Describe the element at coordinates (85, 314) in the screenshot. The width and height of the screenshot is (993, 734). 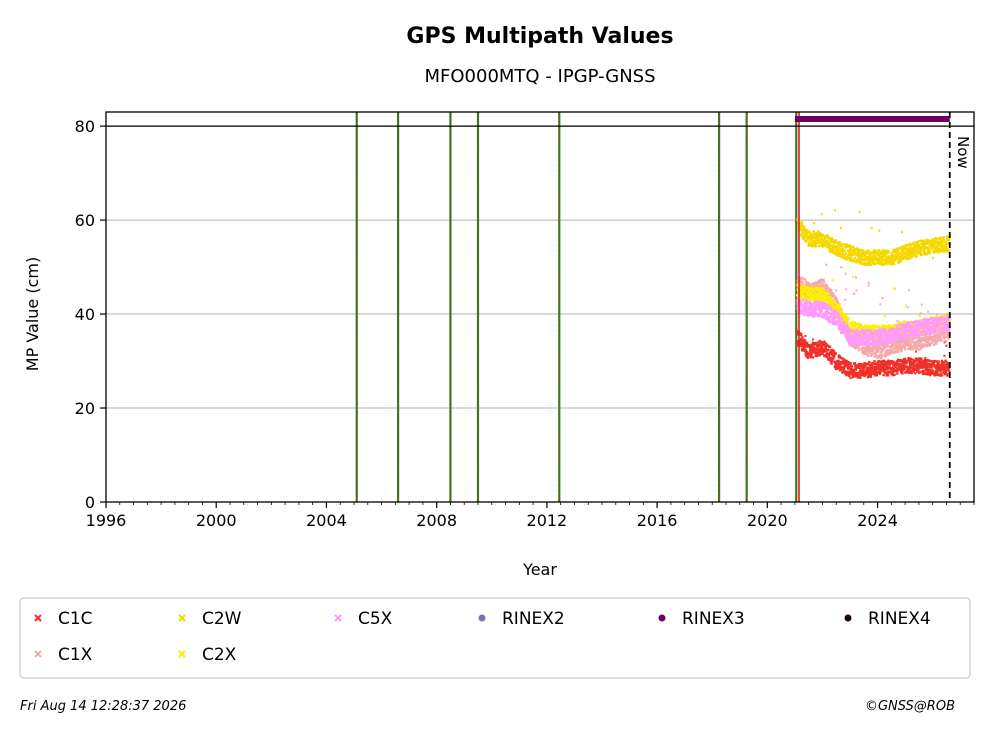
I see `y-tick-label-40: 40` at that location.